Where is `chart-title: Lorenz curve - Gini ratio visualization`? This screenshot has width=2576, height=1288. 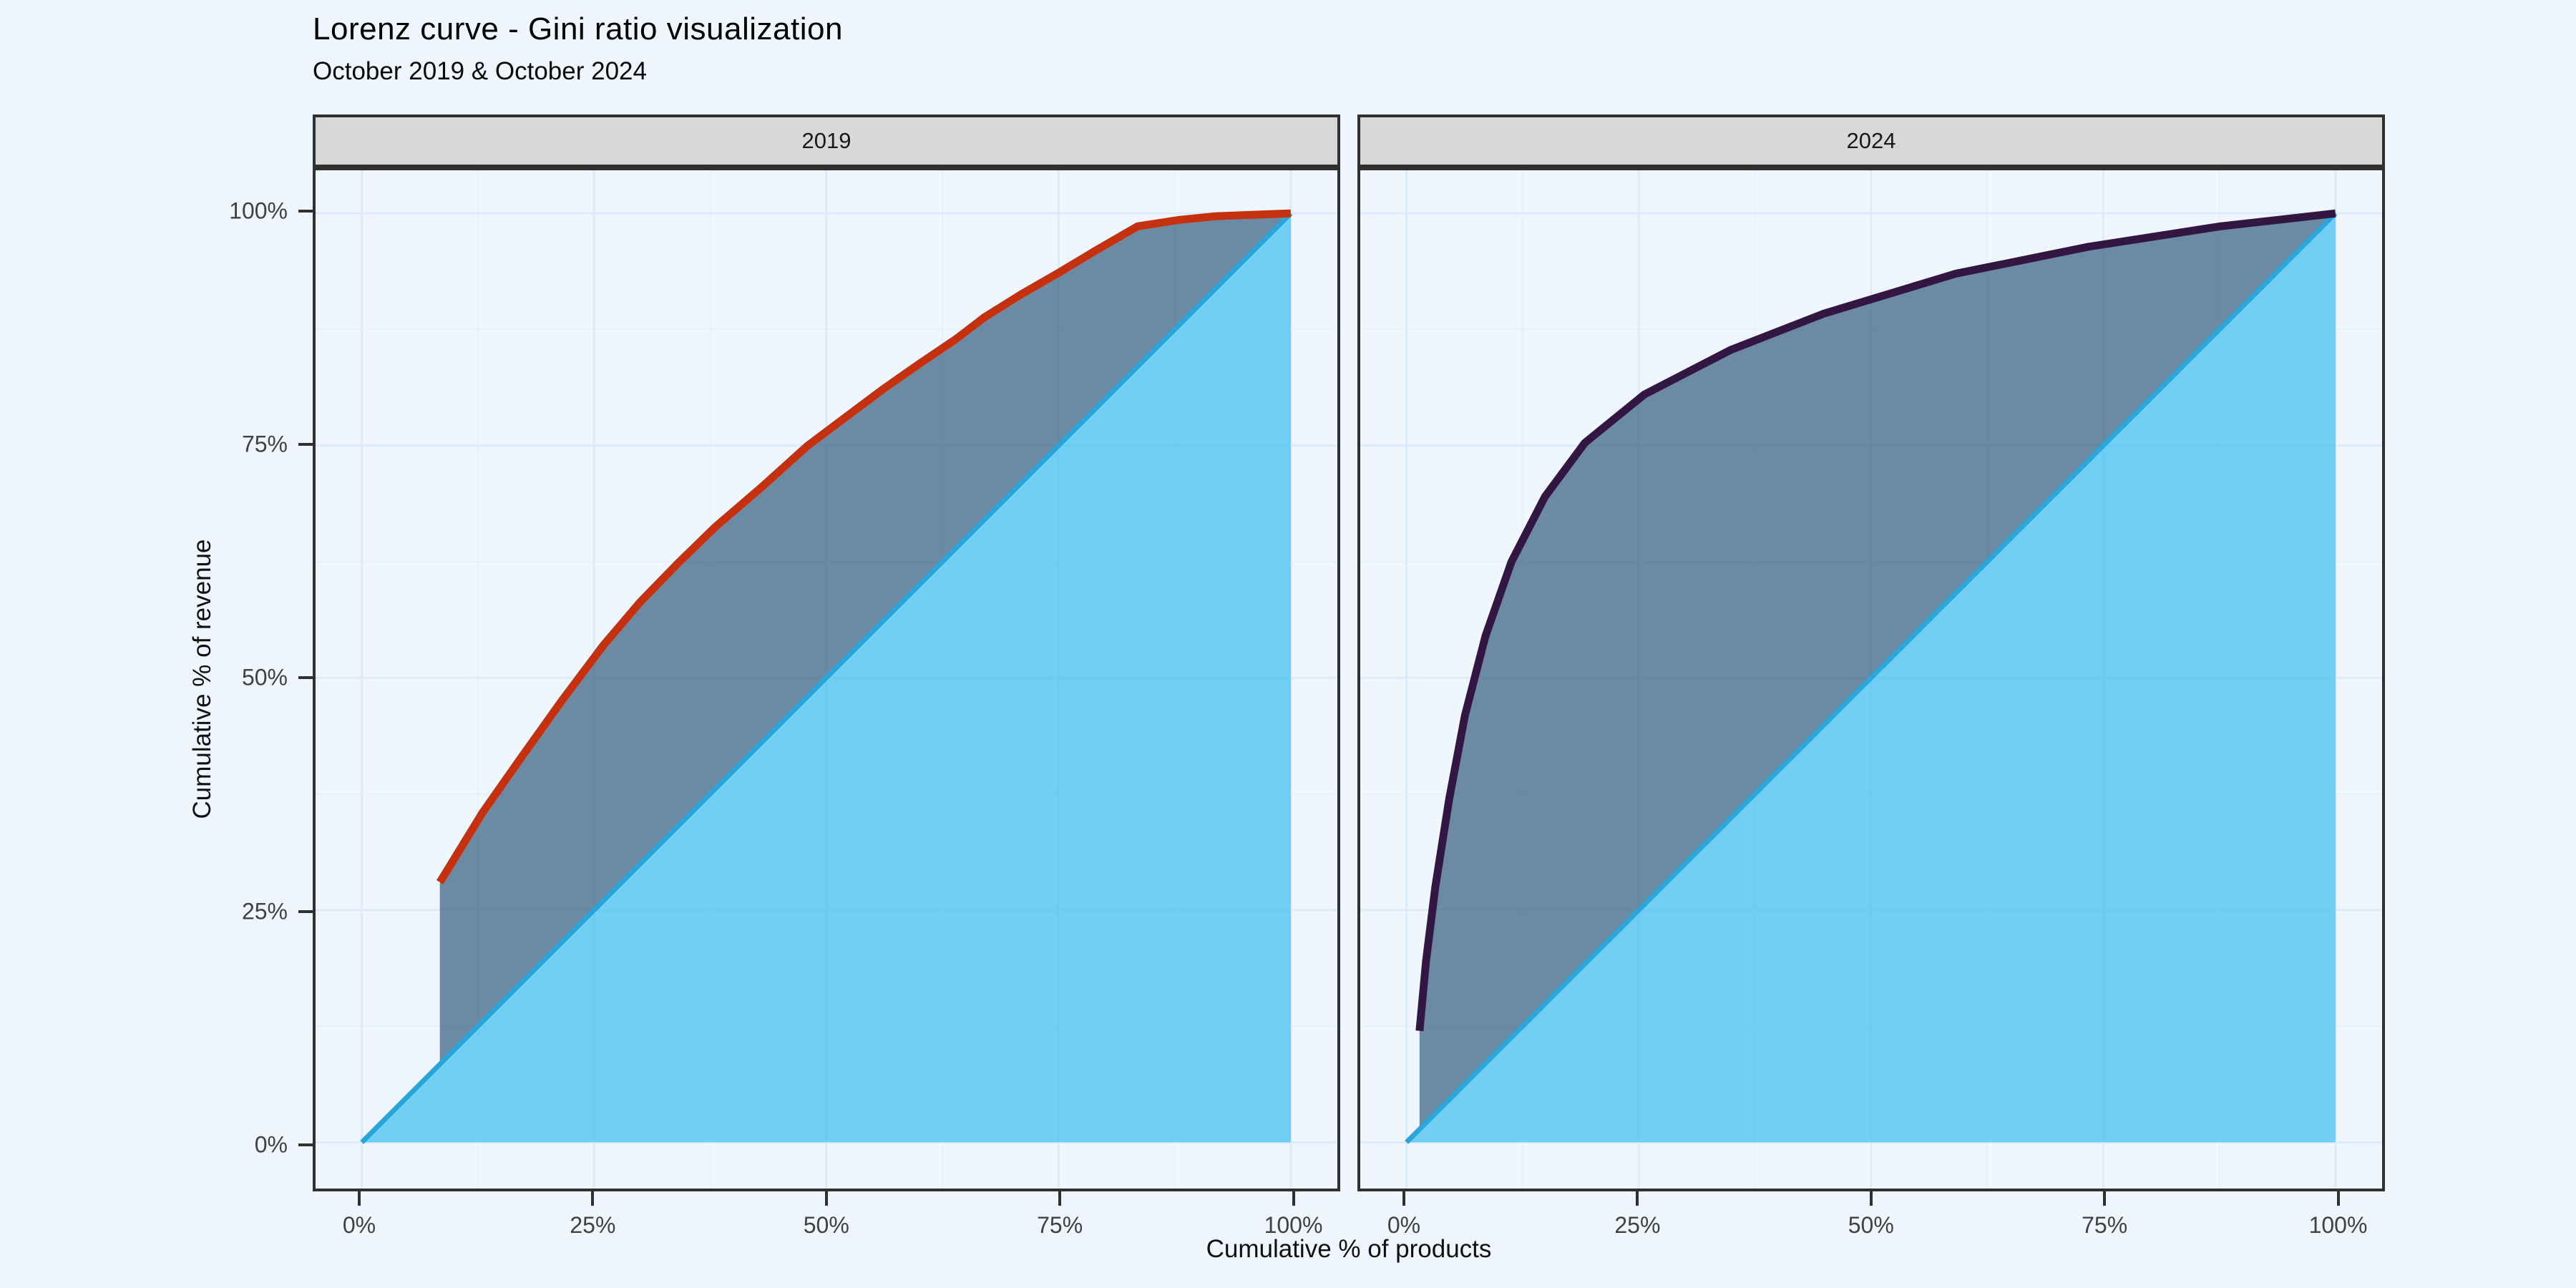
chart-title: Lorenz curve - Gini ratio visualization is located at coordinates (578, 29).